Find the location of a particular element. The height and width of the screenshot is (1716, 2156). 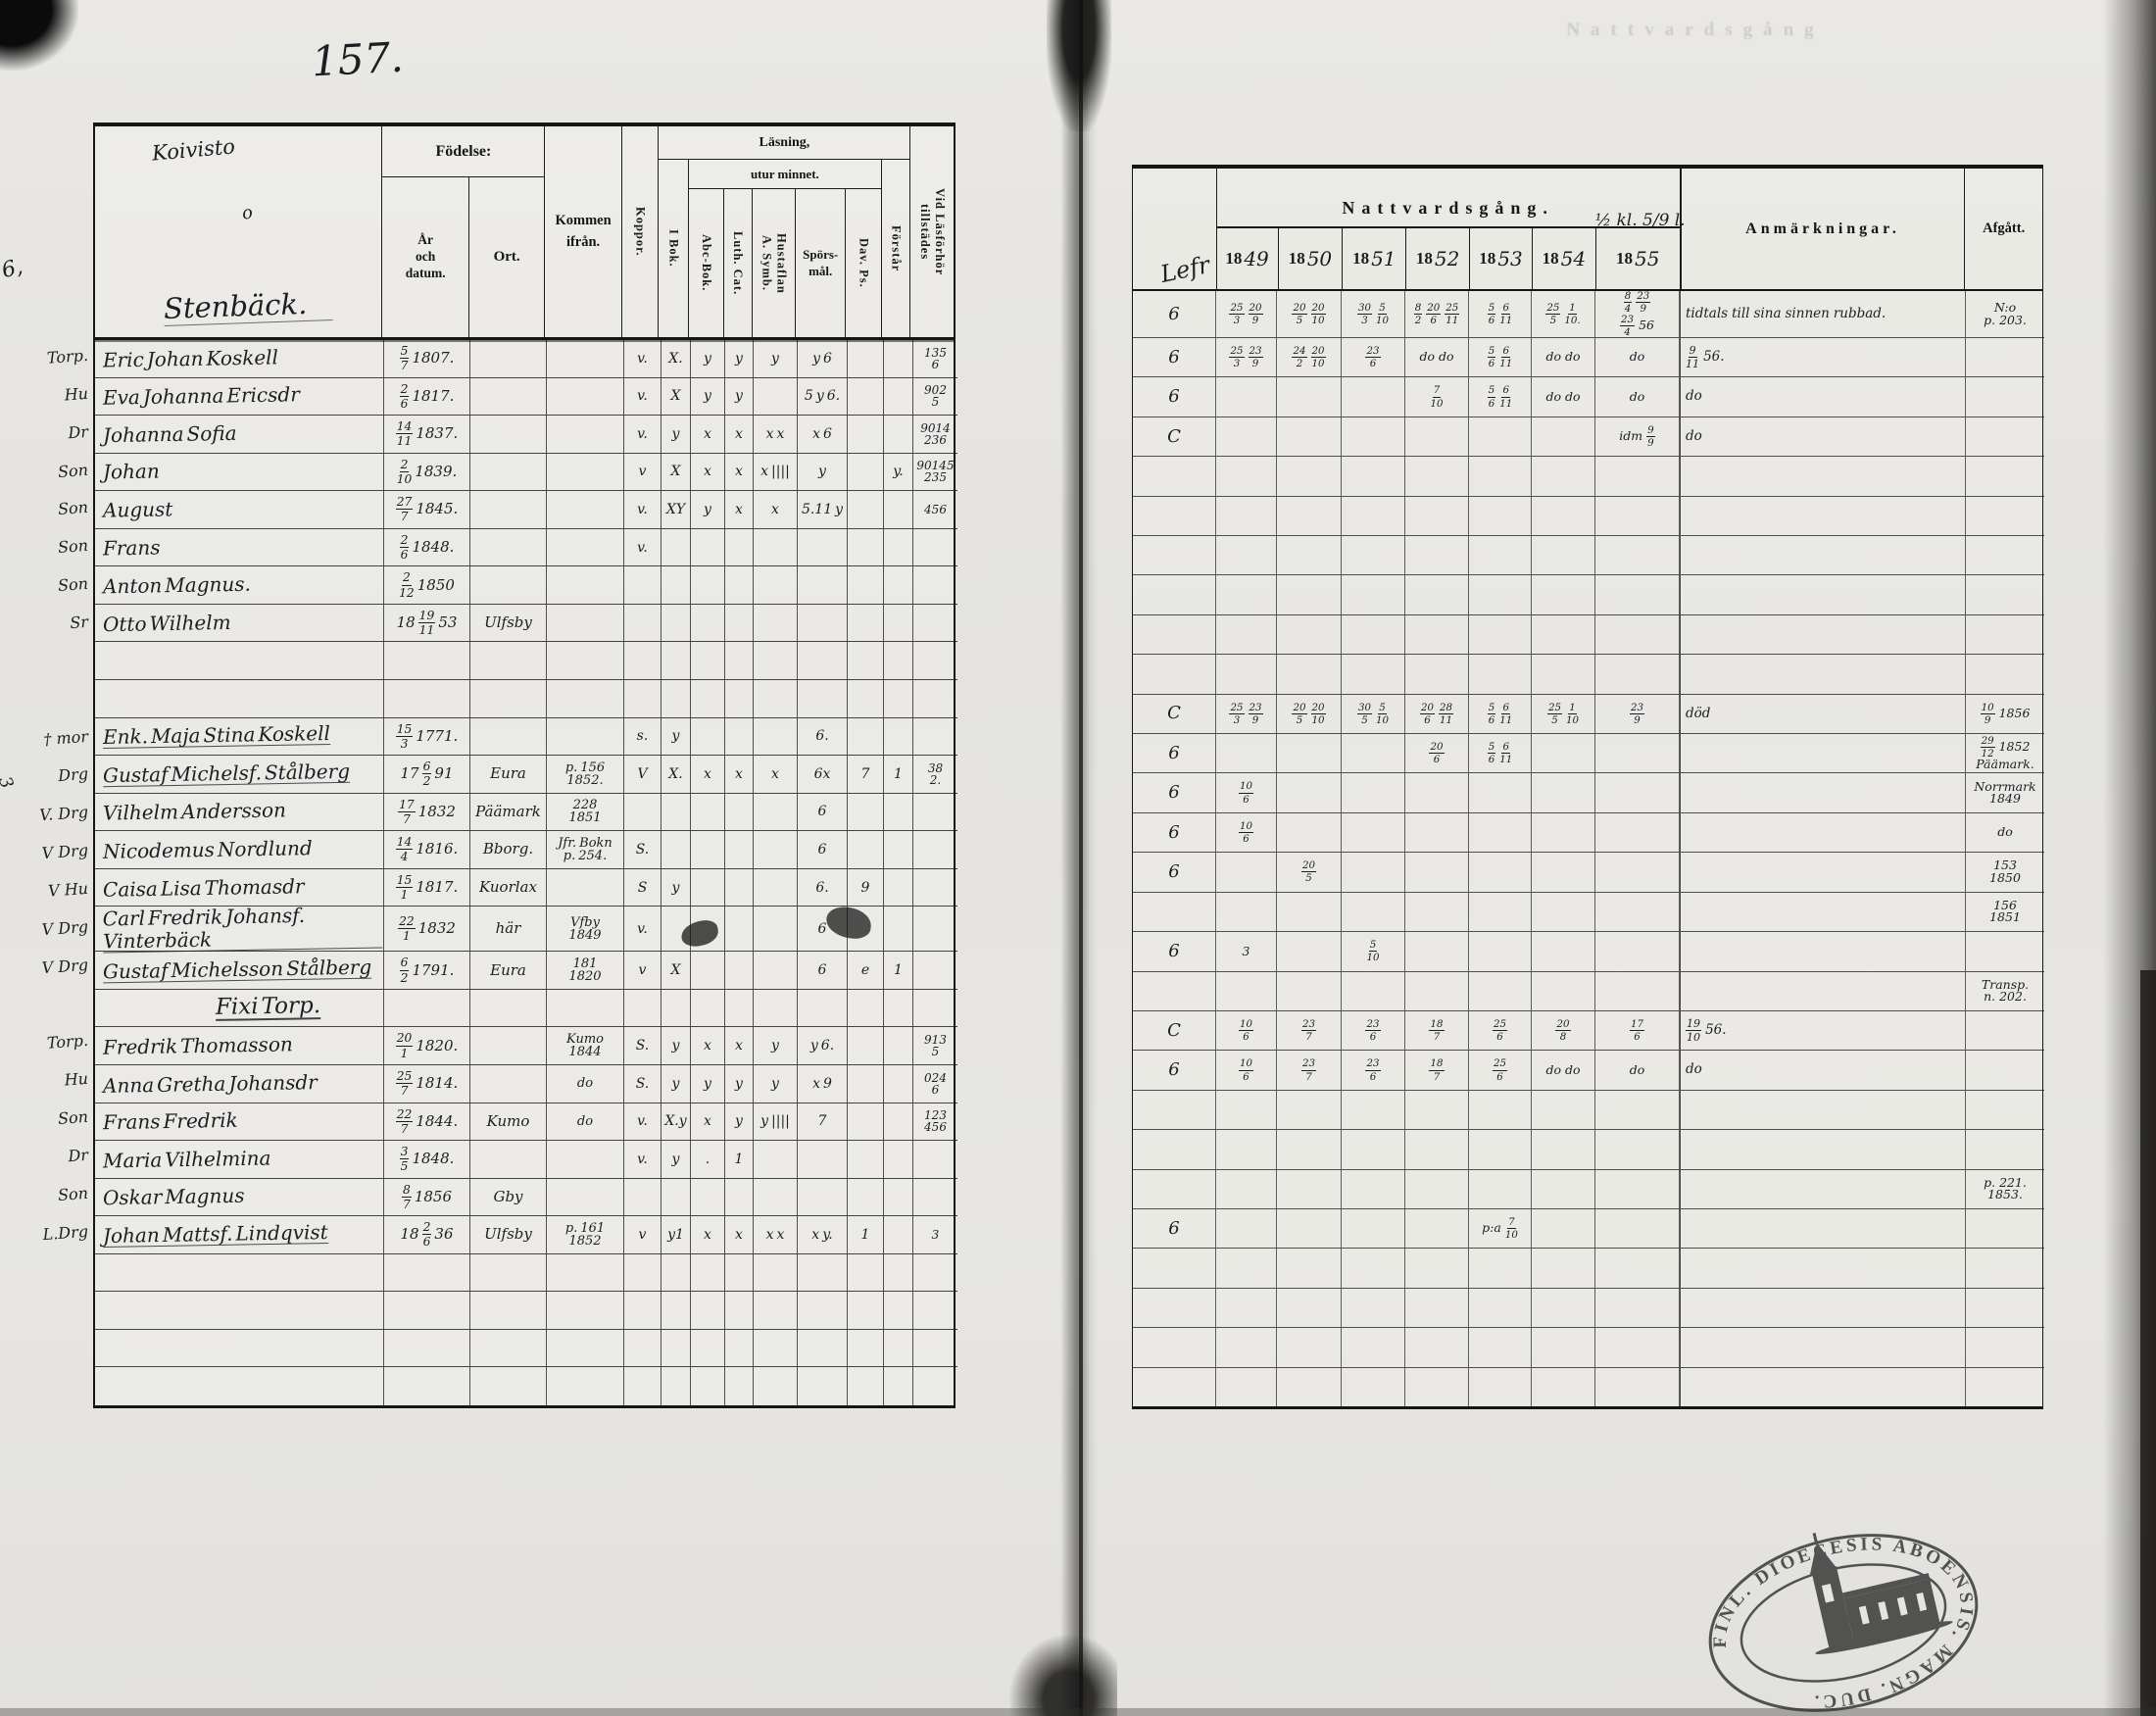

cell-anm: 19 10 56. is located at coordinates (1823, 1030).